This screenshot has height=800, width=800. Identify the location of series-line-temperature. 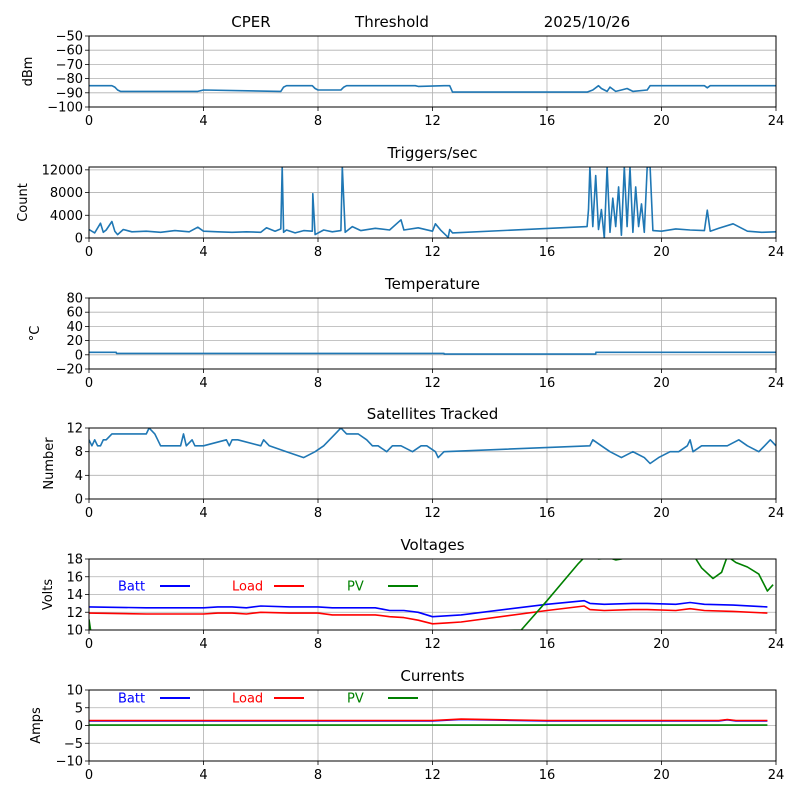
(432, 353).